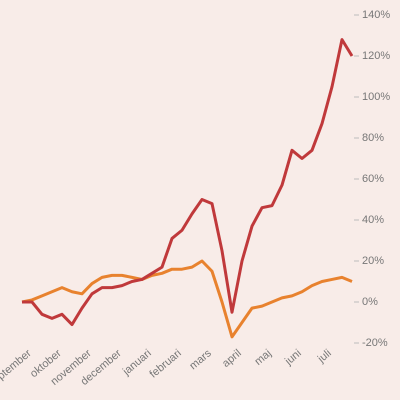 Image resolution: width=400 pixels, height=400 pixels. I want to click on y-tick-label: 60%, so click(373, 179).